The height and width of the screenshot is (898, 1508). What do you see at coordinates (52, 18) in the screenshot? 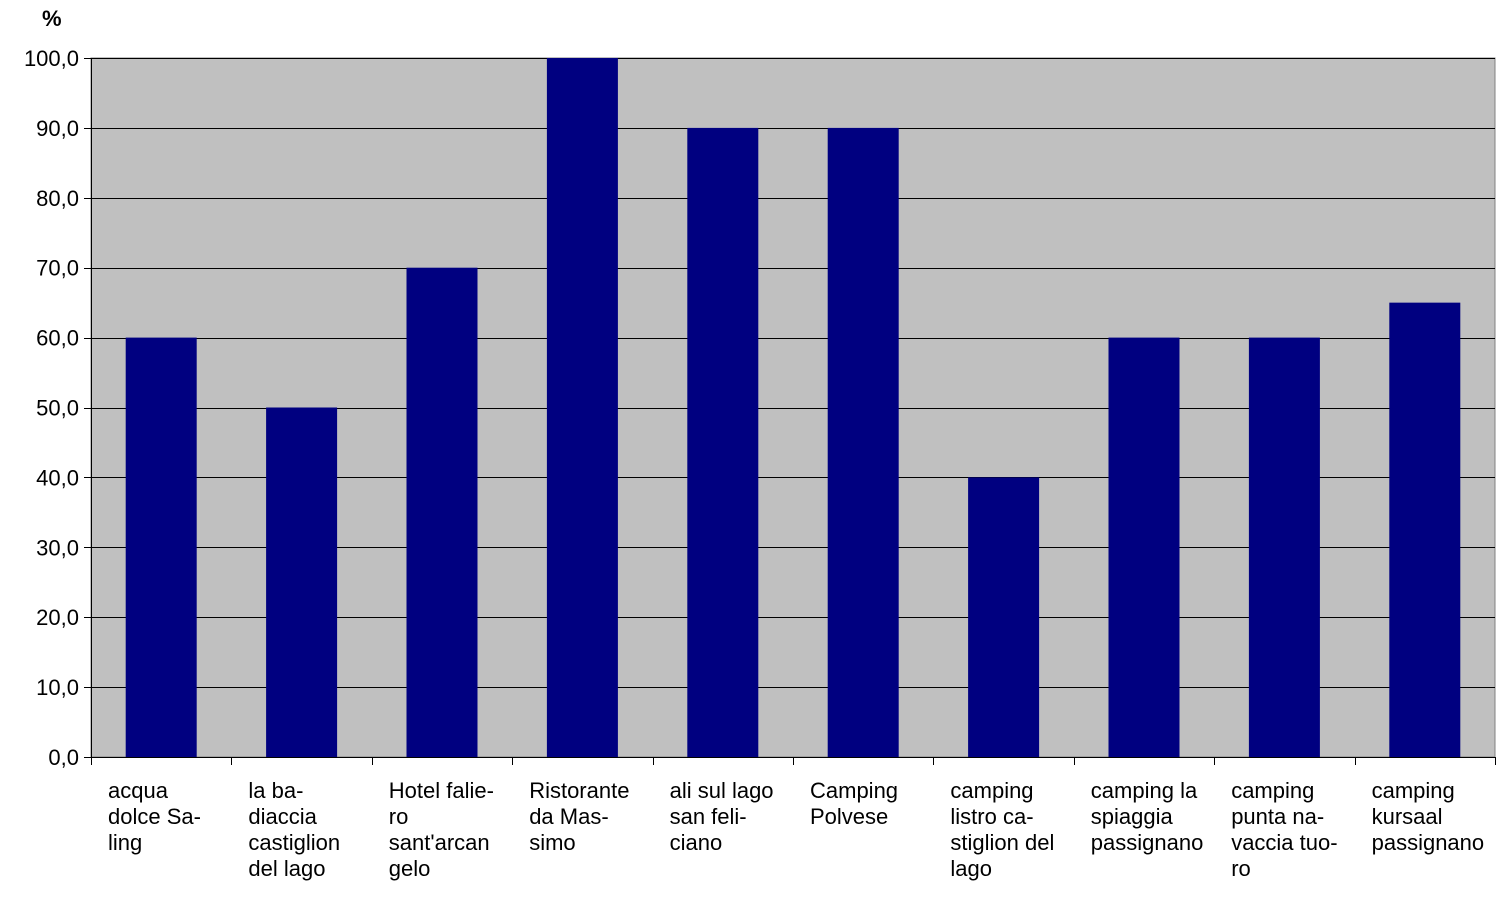
I see `y-axis-label: %` at bounding box center [52, 18].